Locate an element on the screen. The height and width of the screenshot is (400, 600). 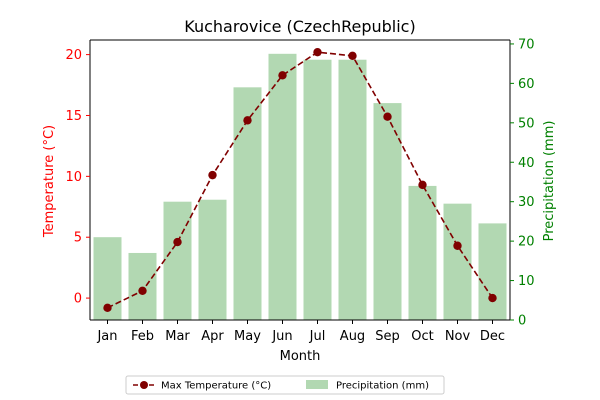
temperature-point-mar is located at coordinates (177, 242).